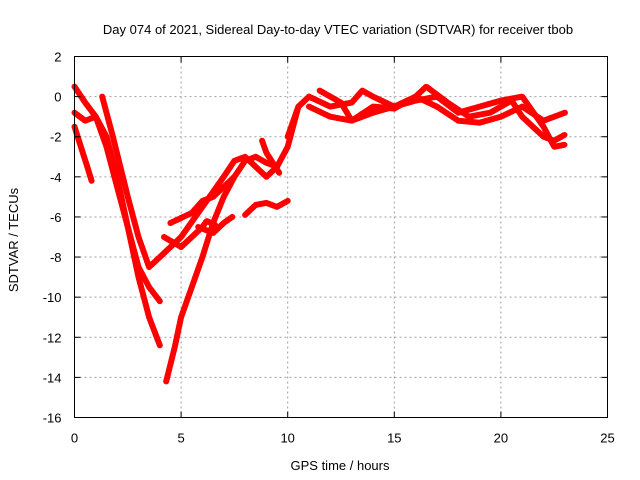  I want to click on y-tick-label: -10, so click(52, 297).